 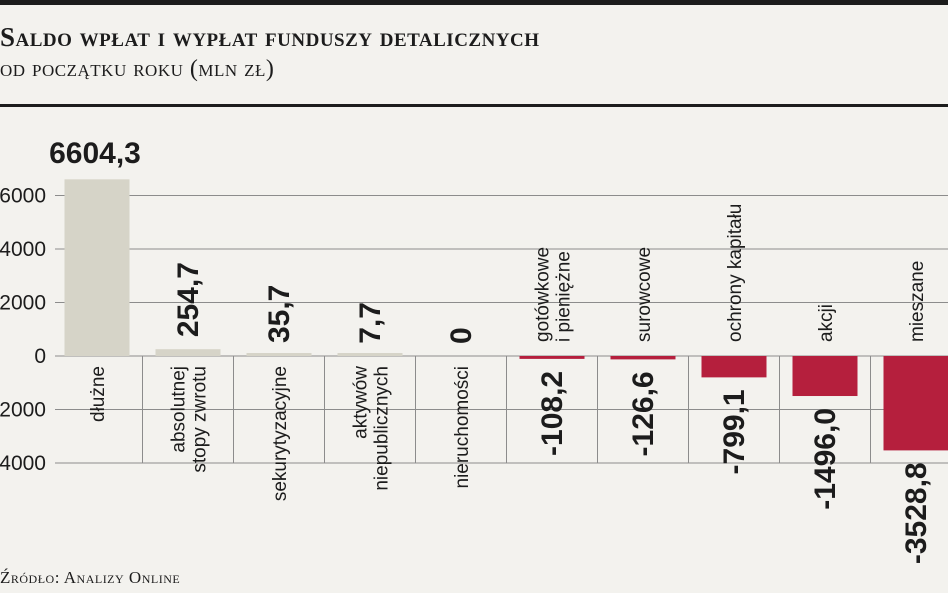 I want to click on category-label: surowcowe, so click(x=644, y=294).